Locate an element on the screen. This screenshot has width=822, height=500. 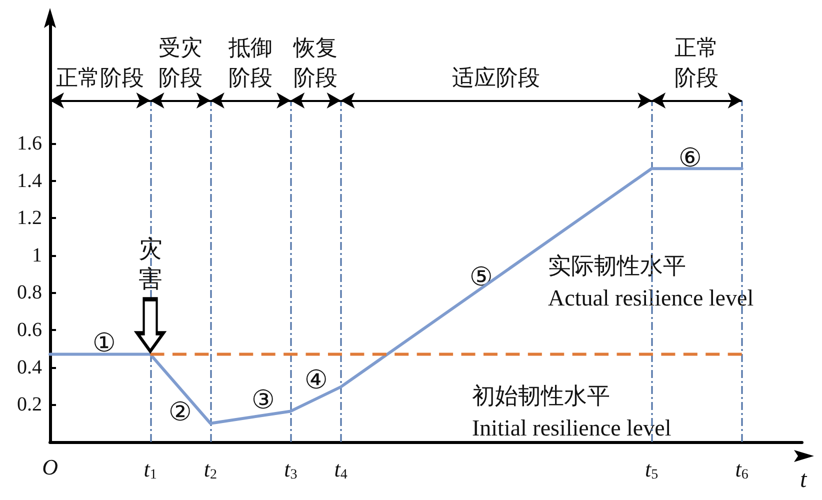
annotation: 适应阶段 is located at coordinates (496, 77).